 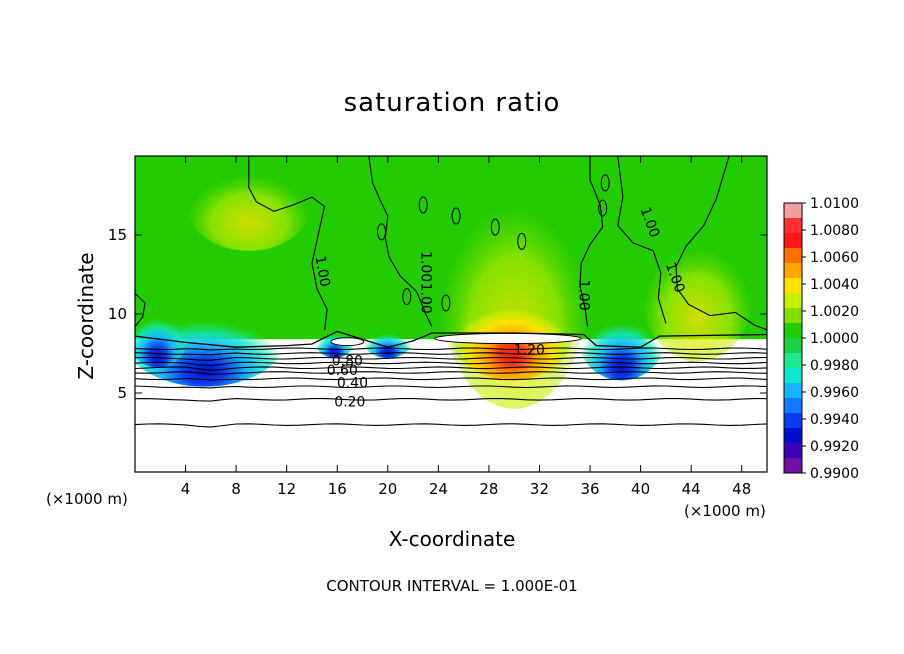 I want to click on x-tick-label: 28, so click(x=488, y=489).